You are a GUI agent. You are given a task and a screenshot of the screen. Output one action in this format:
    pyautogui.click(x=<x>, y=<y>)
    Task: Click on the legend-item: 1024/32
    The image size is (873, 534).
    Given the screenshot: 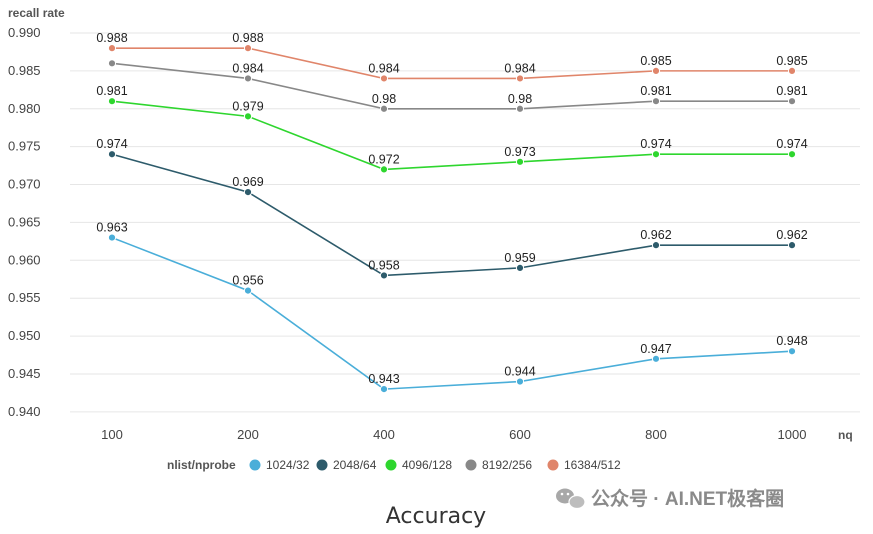 What is the action you would take?
    pyautogui.click(x=279, y=465)
    